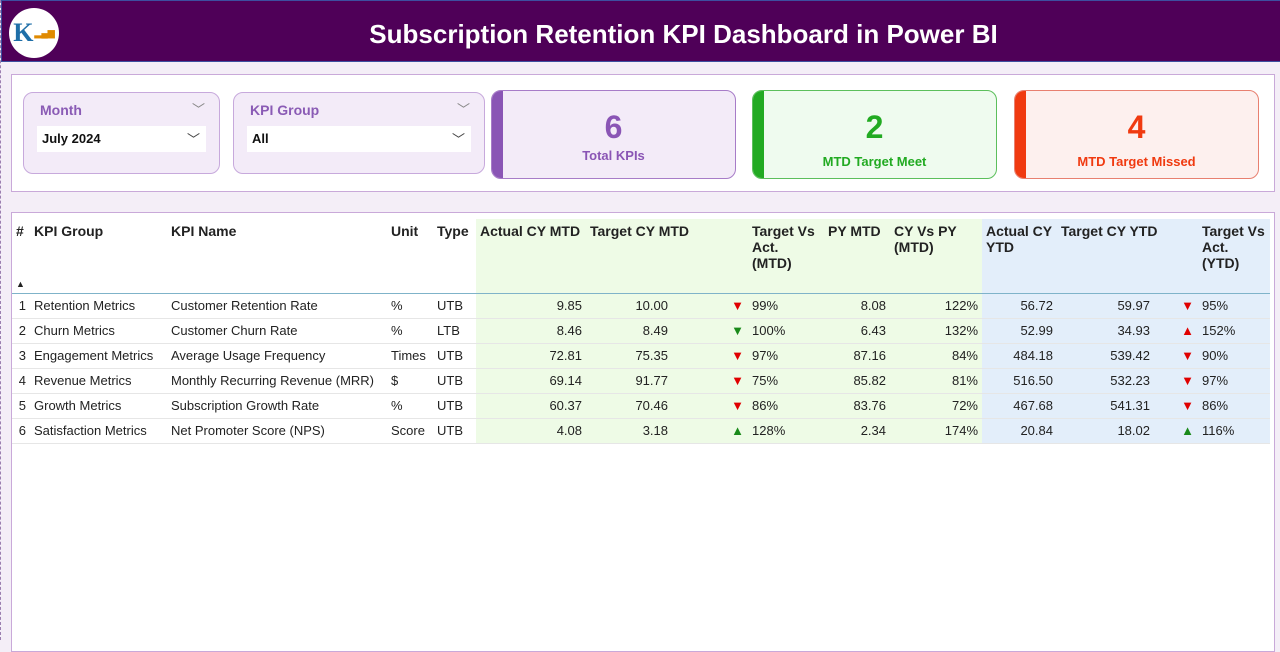 The height and width of the screenshot is (652, 1280). I want to click on unit: $, so click(410, 381).